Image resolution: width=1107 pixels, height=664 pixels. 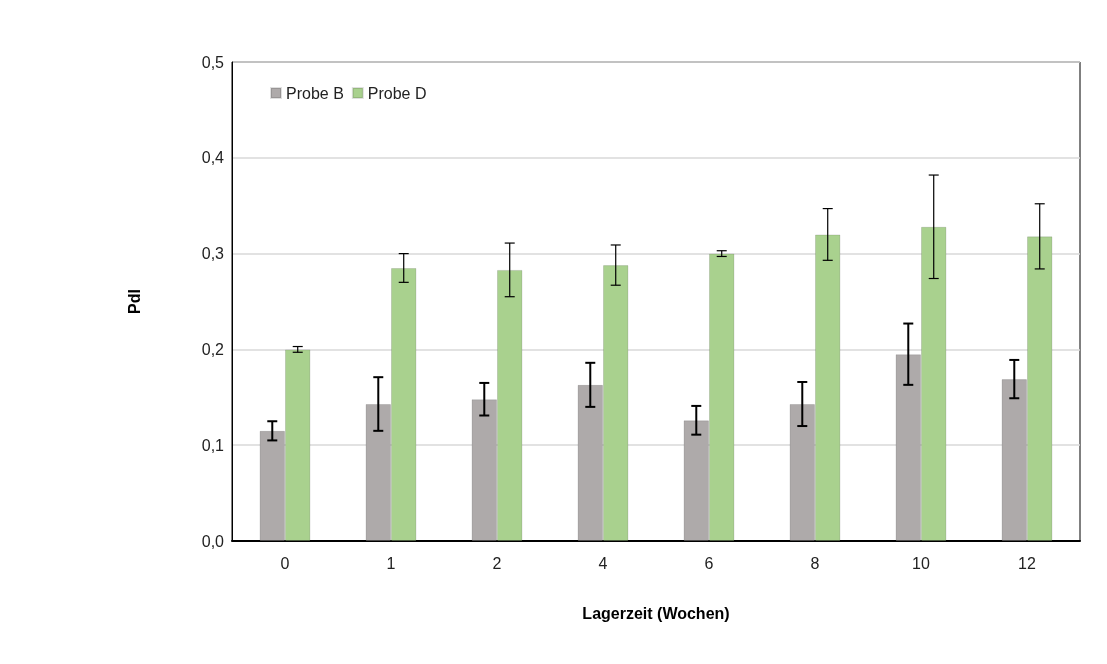 What do you see at coordinates (213, 445) in the screenshot?
I see `y-tick-label: 0,1` at bounding box center [213, 445].